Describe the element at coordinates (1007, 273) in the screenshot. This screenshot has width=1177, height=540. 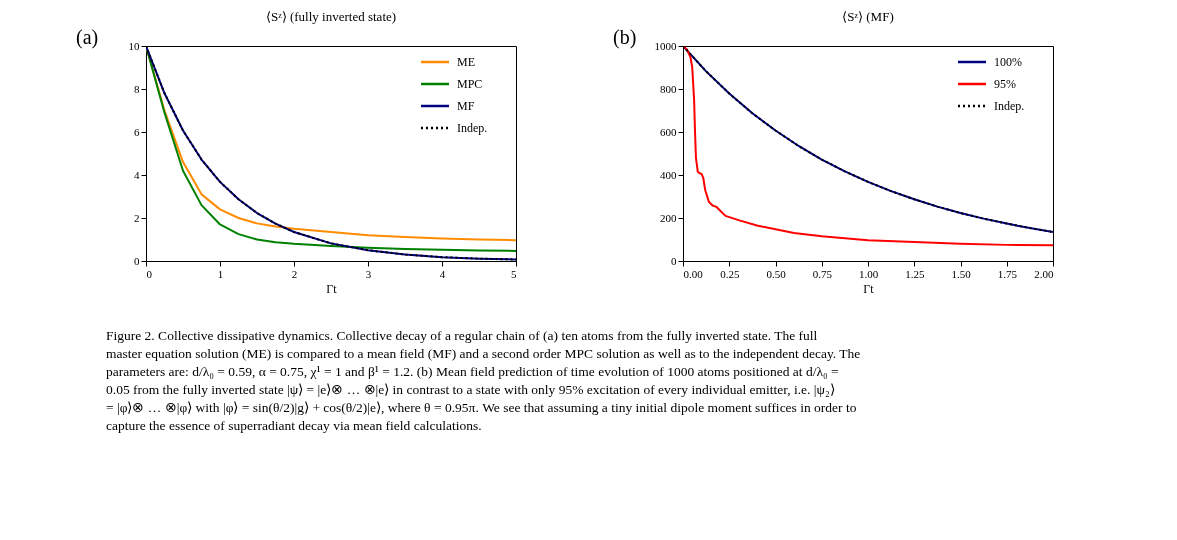
I see `x-tick-label: 1.75` at that location.